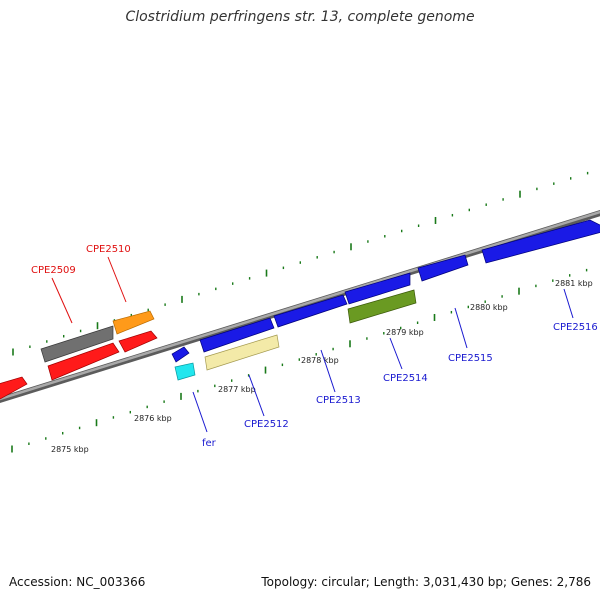  What do you see at coordinates (405, 378) in the screenshot?
I see `gene-label-cpe2514: CPE2514` at bounding box center [405, 378].